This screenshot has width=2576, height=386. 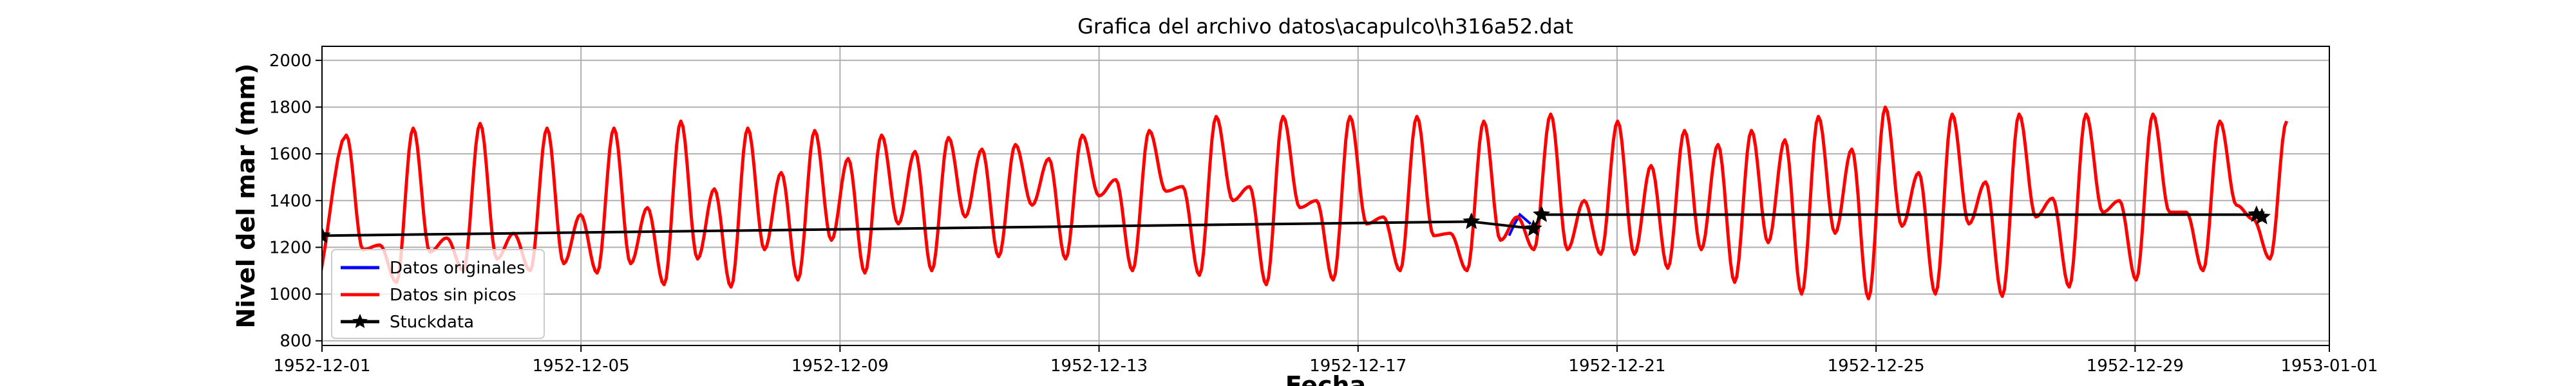 What do you see at coordinates (290, 61) in the screenshot?
I see `y-tick-label: 2000` at bounding box center [290, 61].